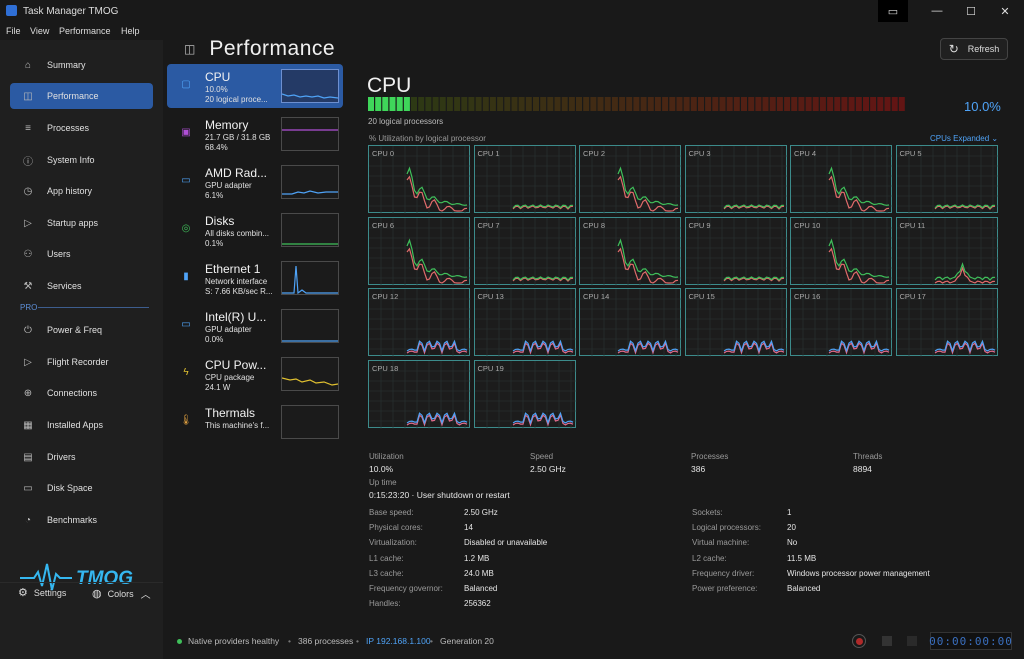  Describe the element at coordinates (548, 469) in the screenshot. I see `stat-value: 2.50 GHz` at that location.